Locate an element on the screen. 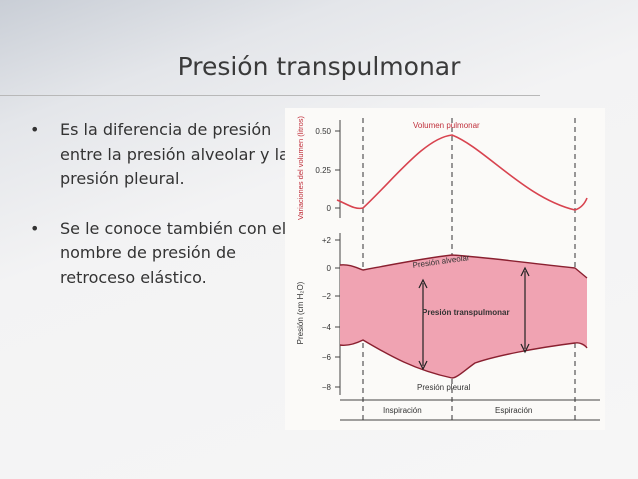 The image size is (638, 479). alveolar-curve is located at coordinates (463, 266).